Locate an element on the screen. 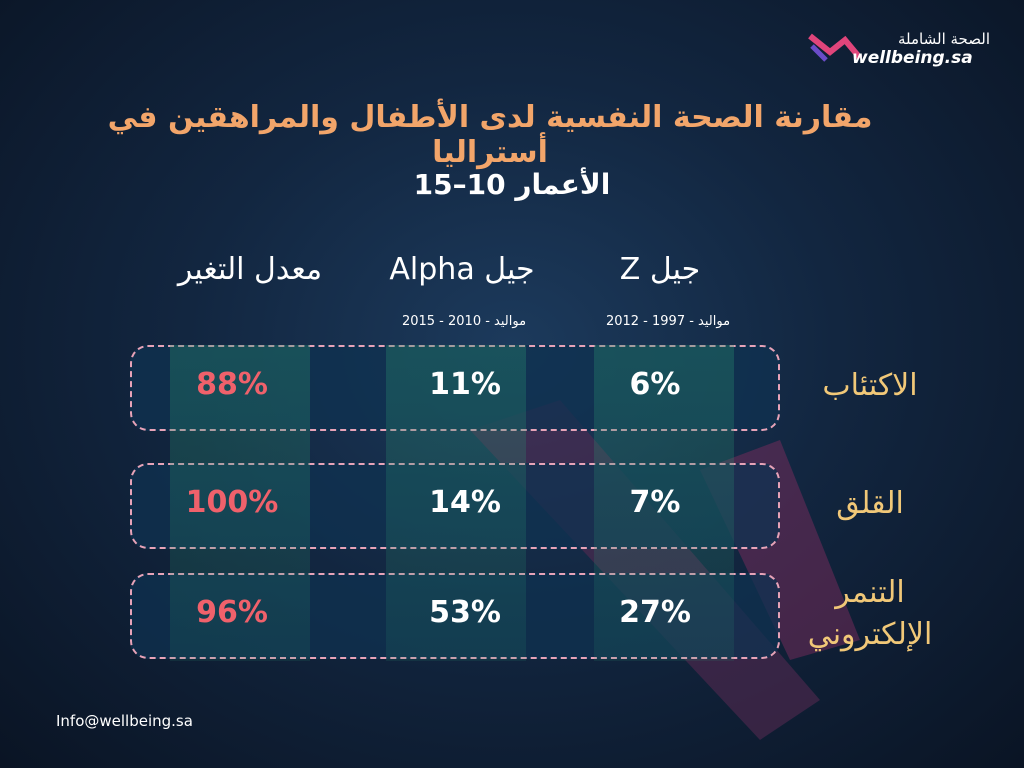 The image size is (1024, 768). footer-email: Info@wellbeing.sa is located at coordinates (124, 721).